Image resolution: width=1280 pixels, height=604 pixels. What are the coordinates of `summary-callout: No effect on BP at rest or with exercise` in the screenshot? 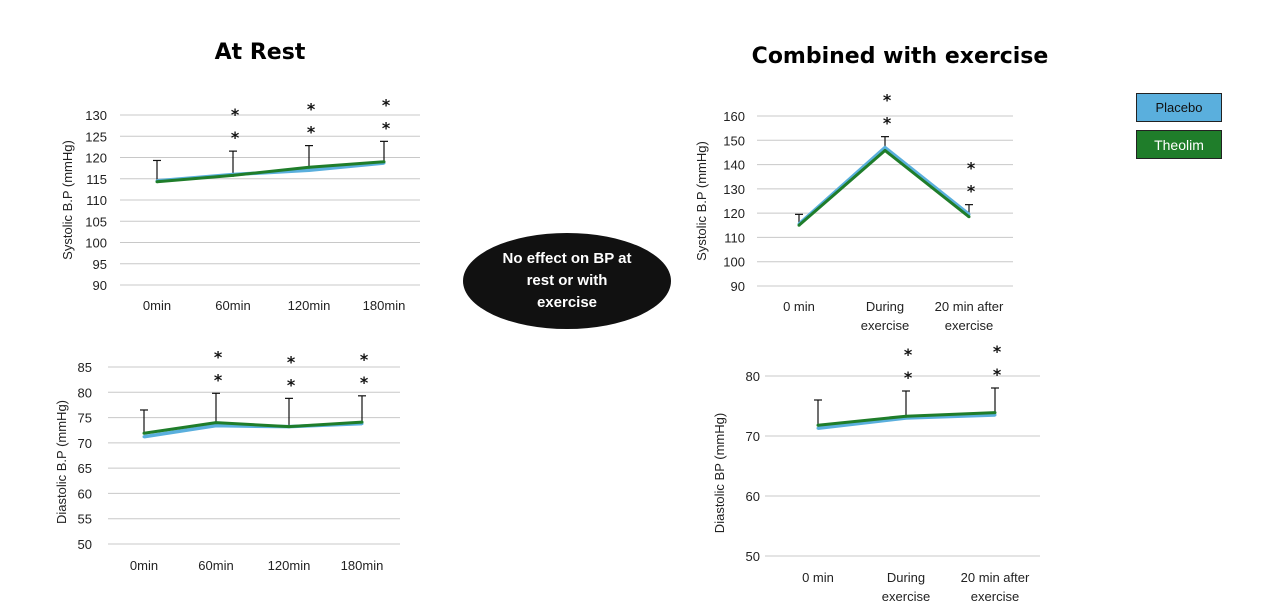 It's located at (567, 281).